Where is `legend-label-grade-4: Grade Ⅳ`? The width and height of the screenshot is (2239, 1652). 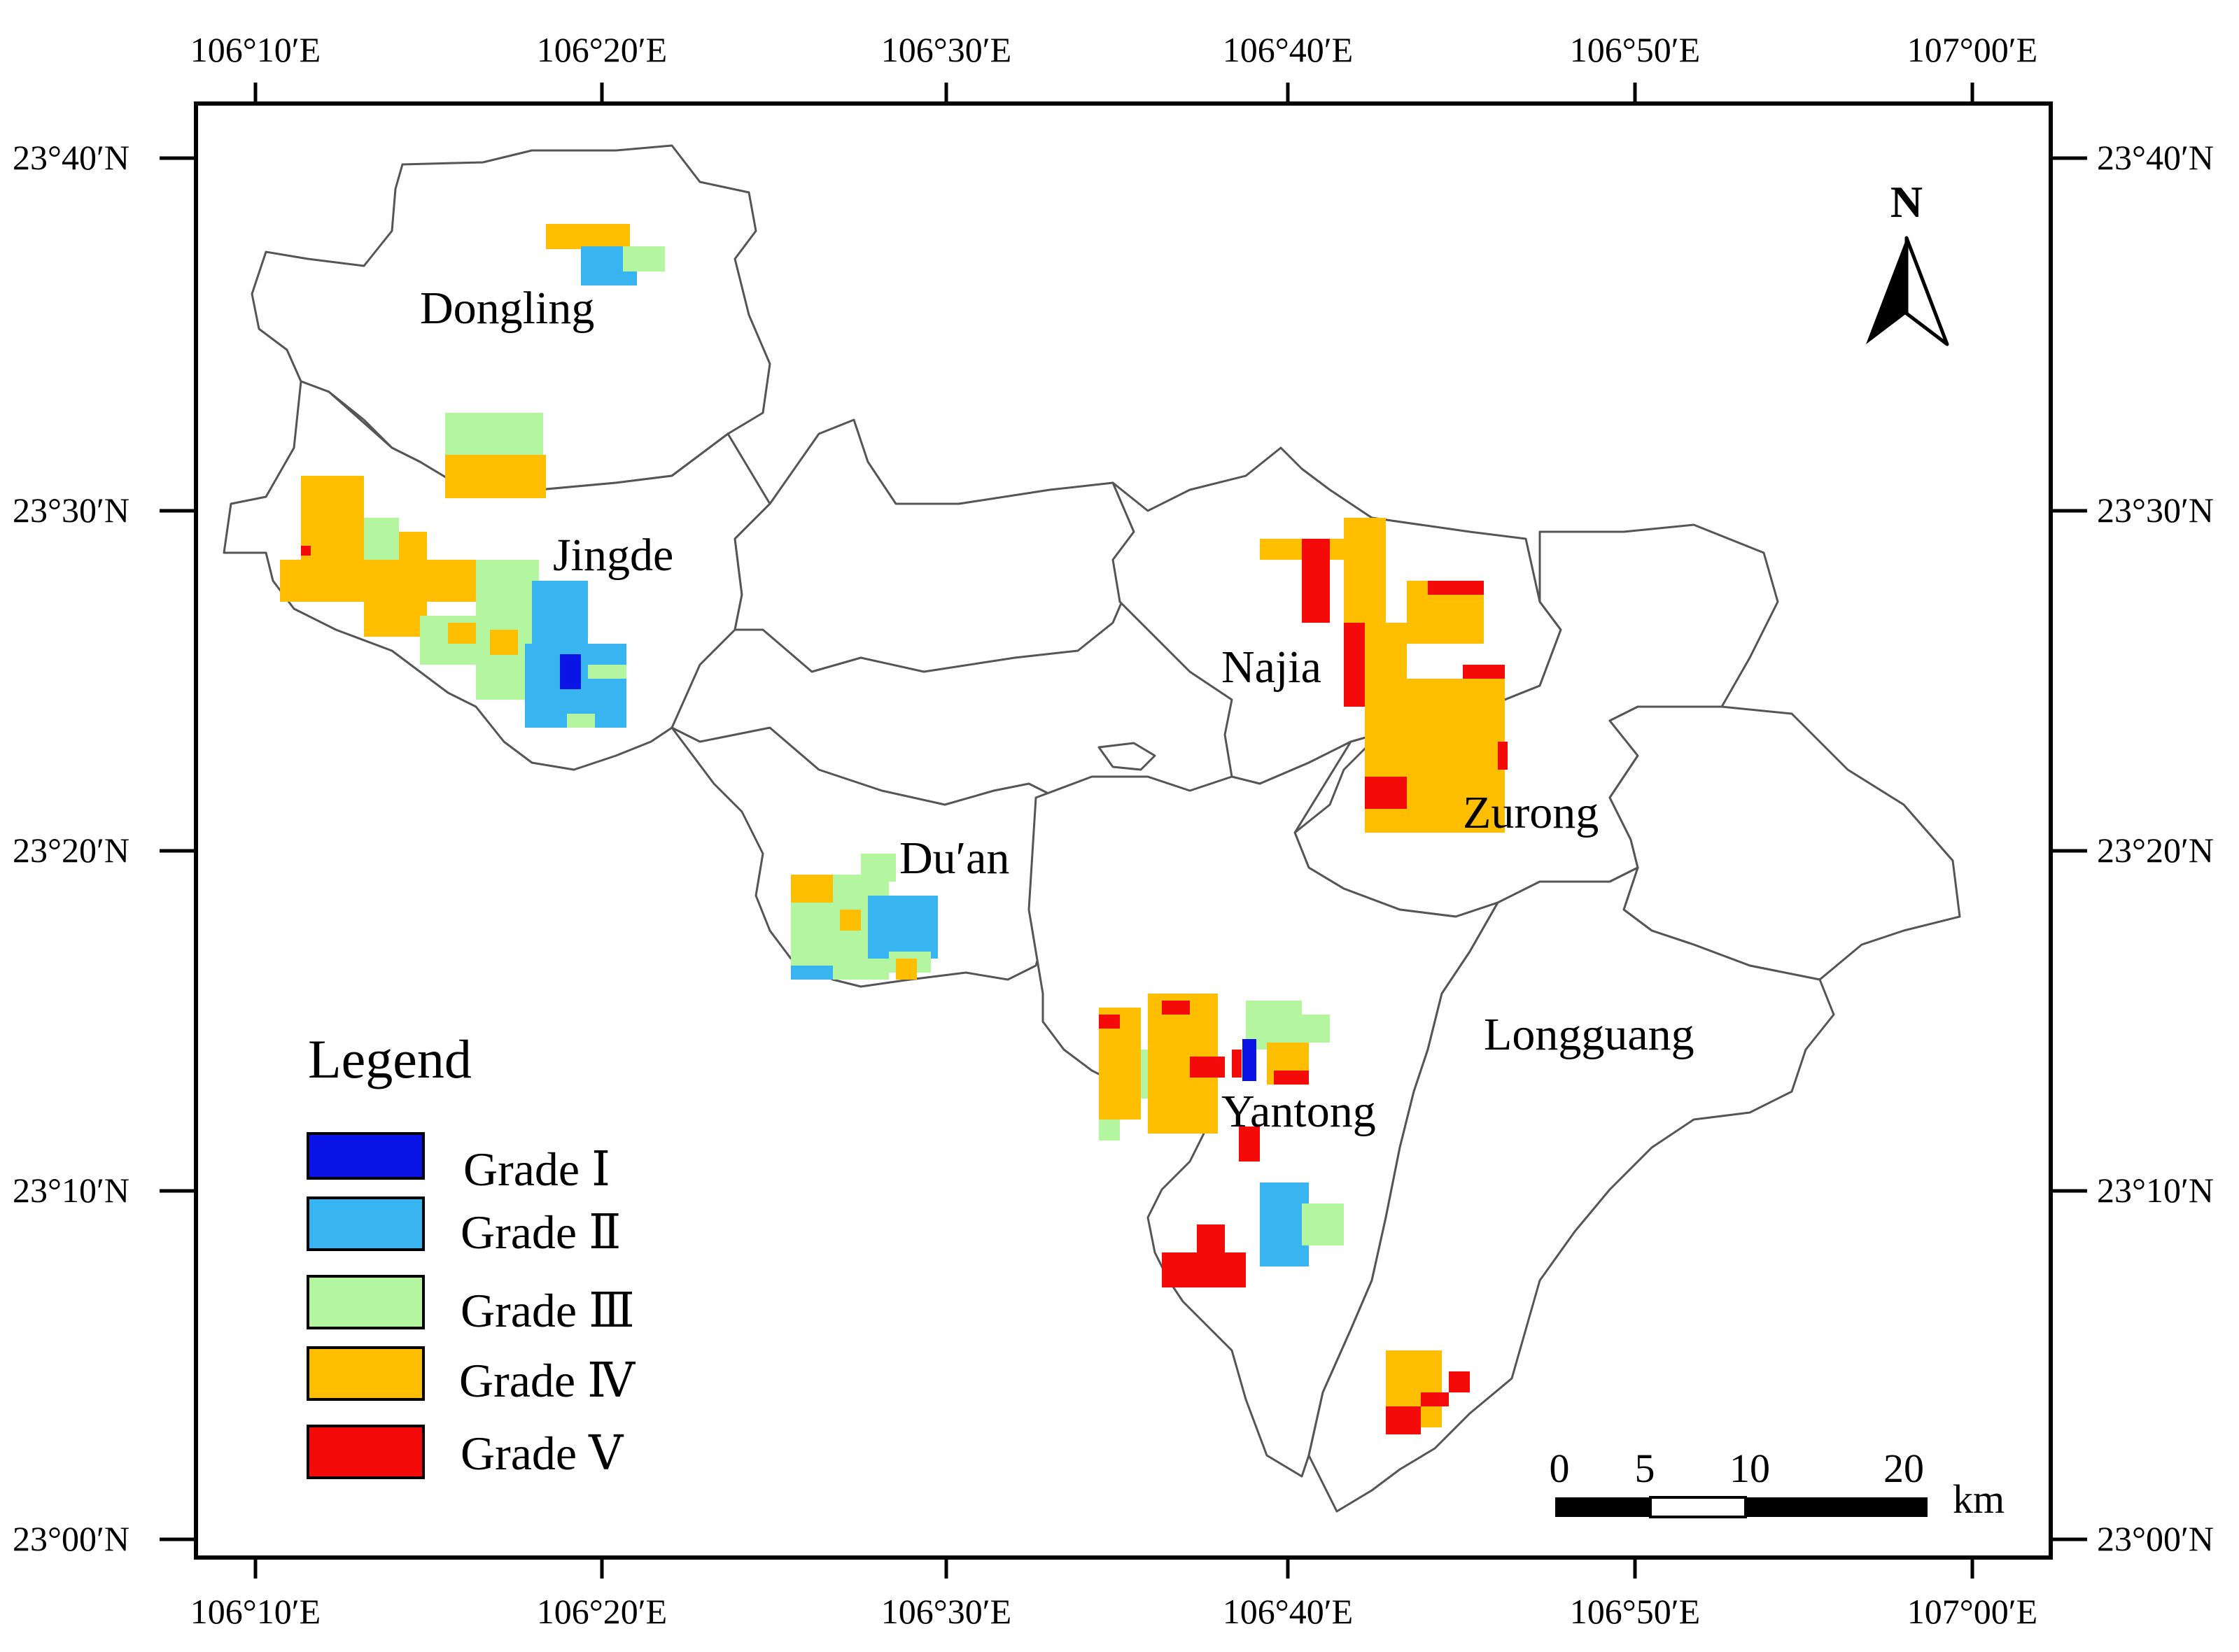
legend-label-grade-4: Grade Ⅳ is located at coordinates (547, 1380).